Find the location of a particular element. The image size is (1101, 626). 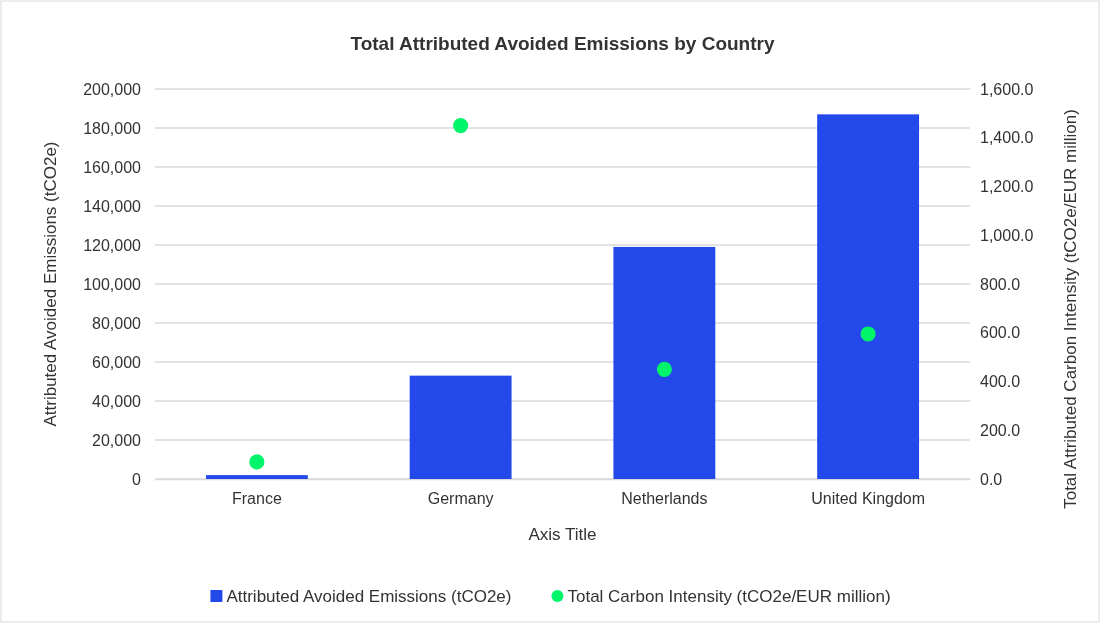

legend-label: Attributed Avoided Emissions (tCO2e) is located at coordinates (369, 596).